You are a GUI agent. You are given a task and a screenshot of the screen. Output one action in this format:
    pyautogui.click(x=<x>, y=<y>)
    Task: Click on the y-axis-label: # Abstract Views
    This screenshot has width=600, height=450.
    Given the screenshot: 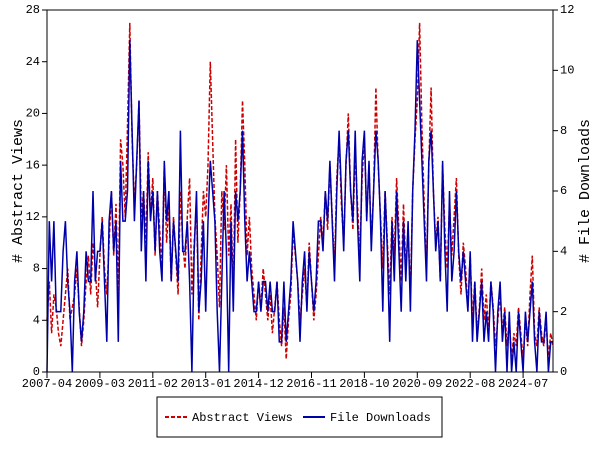 What is the action you would take?
    pyautogui.click(x=18, y=191)
    